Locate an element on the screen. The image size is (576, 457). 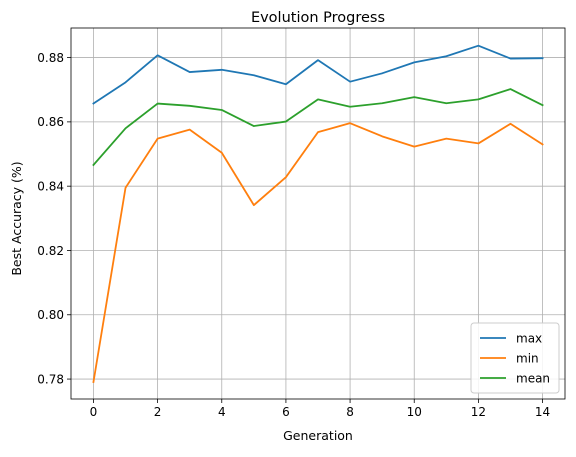
y-tick-label: 0.84 is located at coordinates (50, 186).